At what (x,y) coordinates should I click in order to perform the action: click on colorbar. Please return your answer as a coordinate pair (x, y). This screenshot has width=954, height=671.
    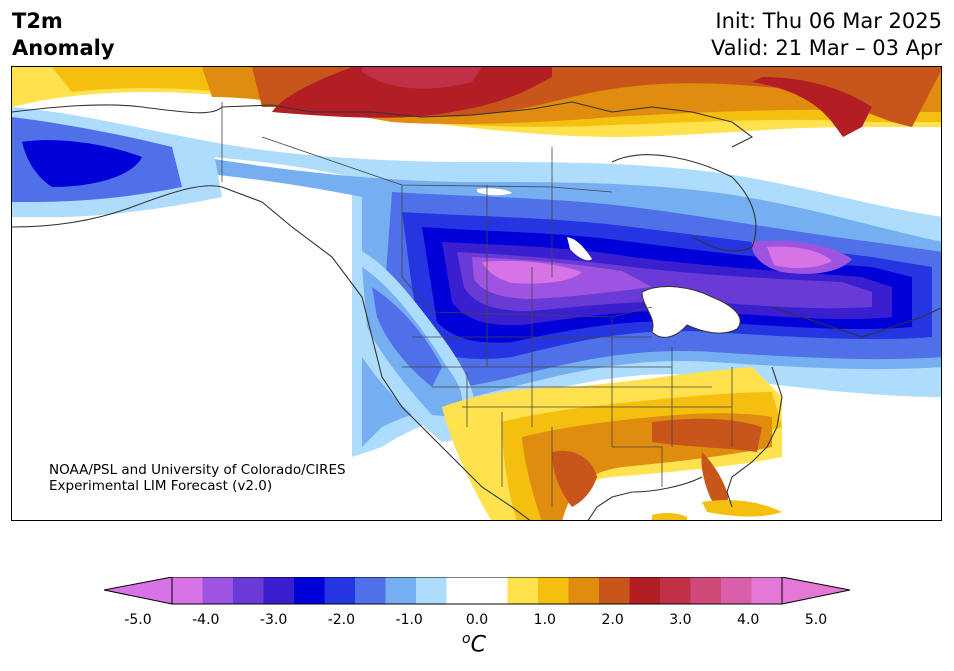
    Looking at the image, I should click on (477, 591).